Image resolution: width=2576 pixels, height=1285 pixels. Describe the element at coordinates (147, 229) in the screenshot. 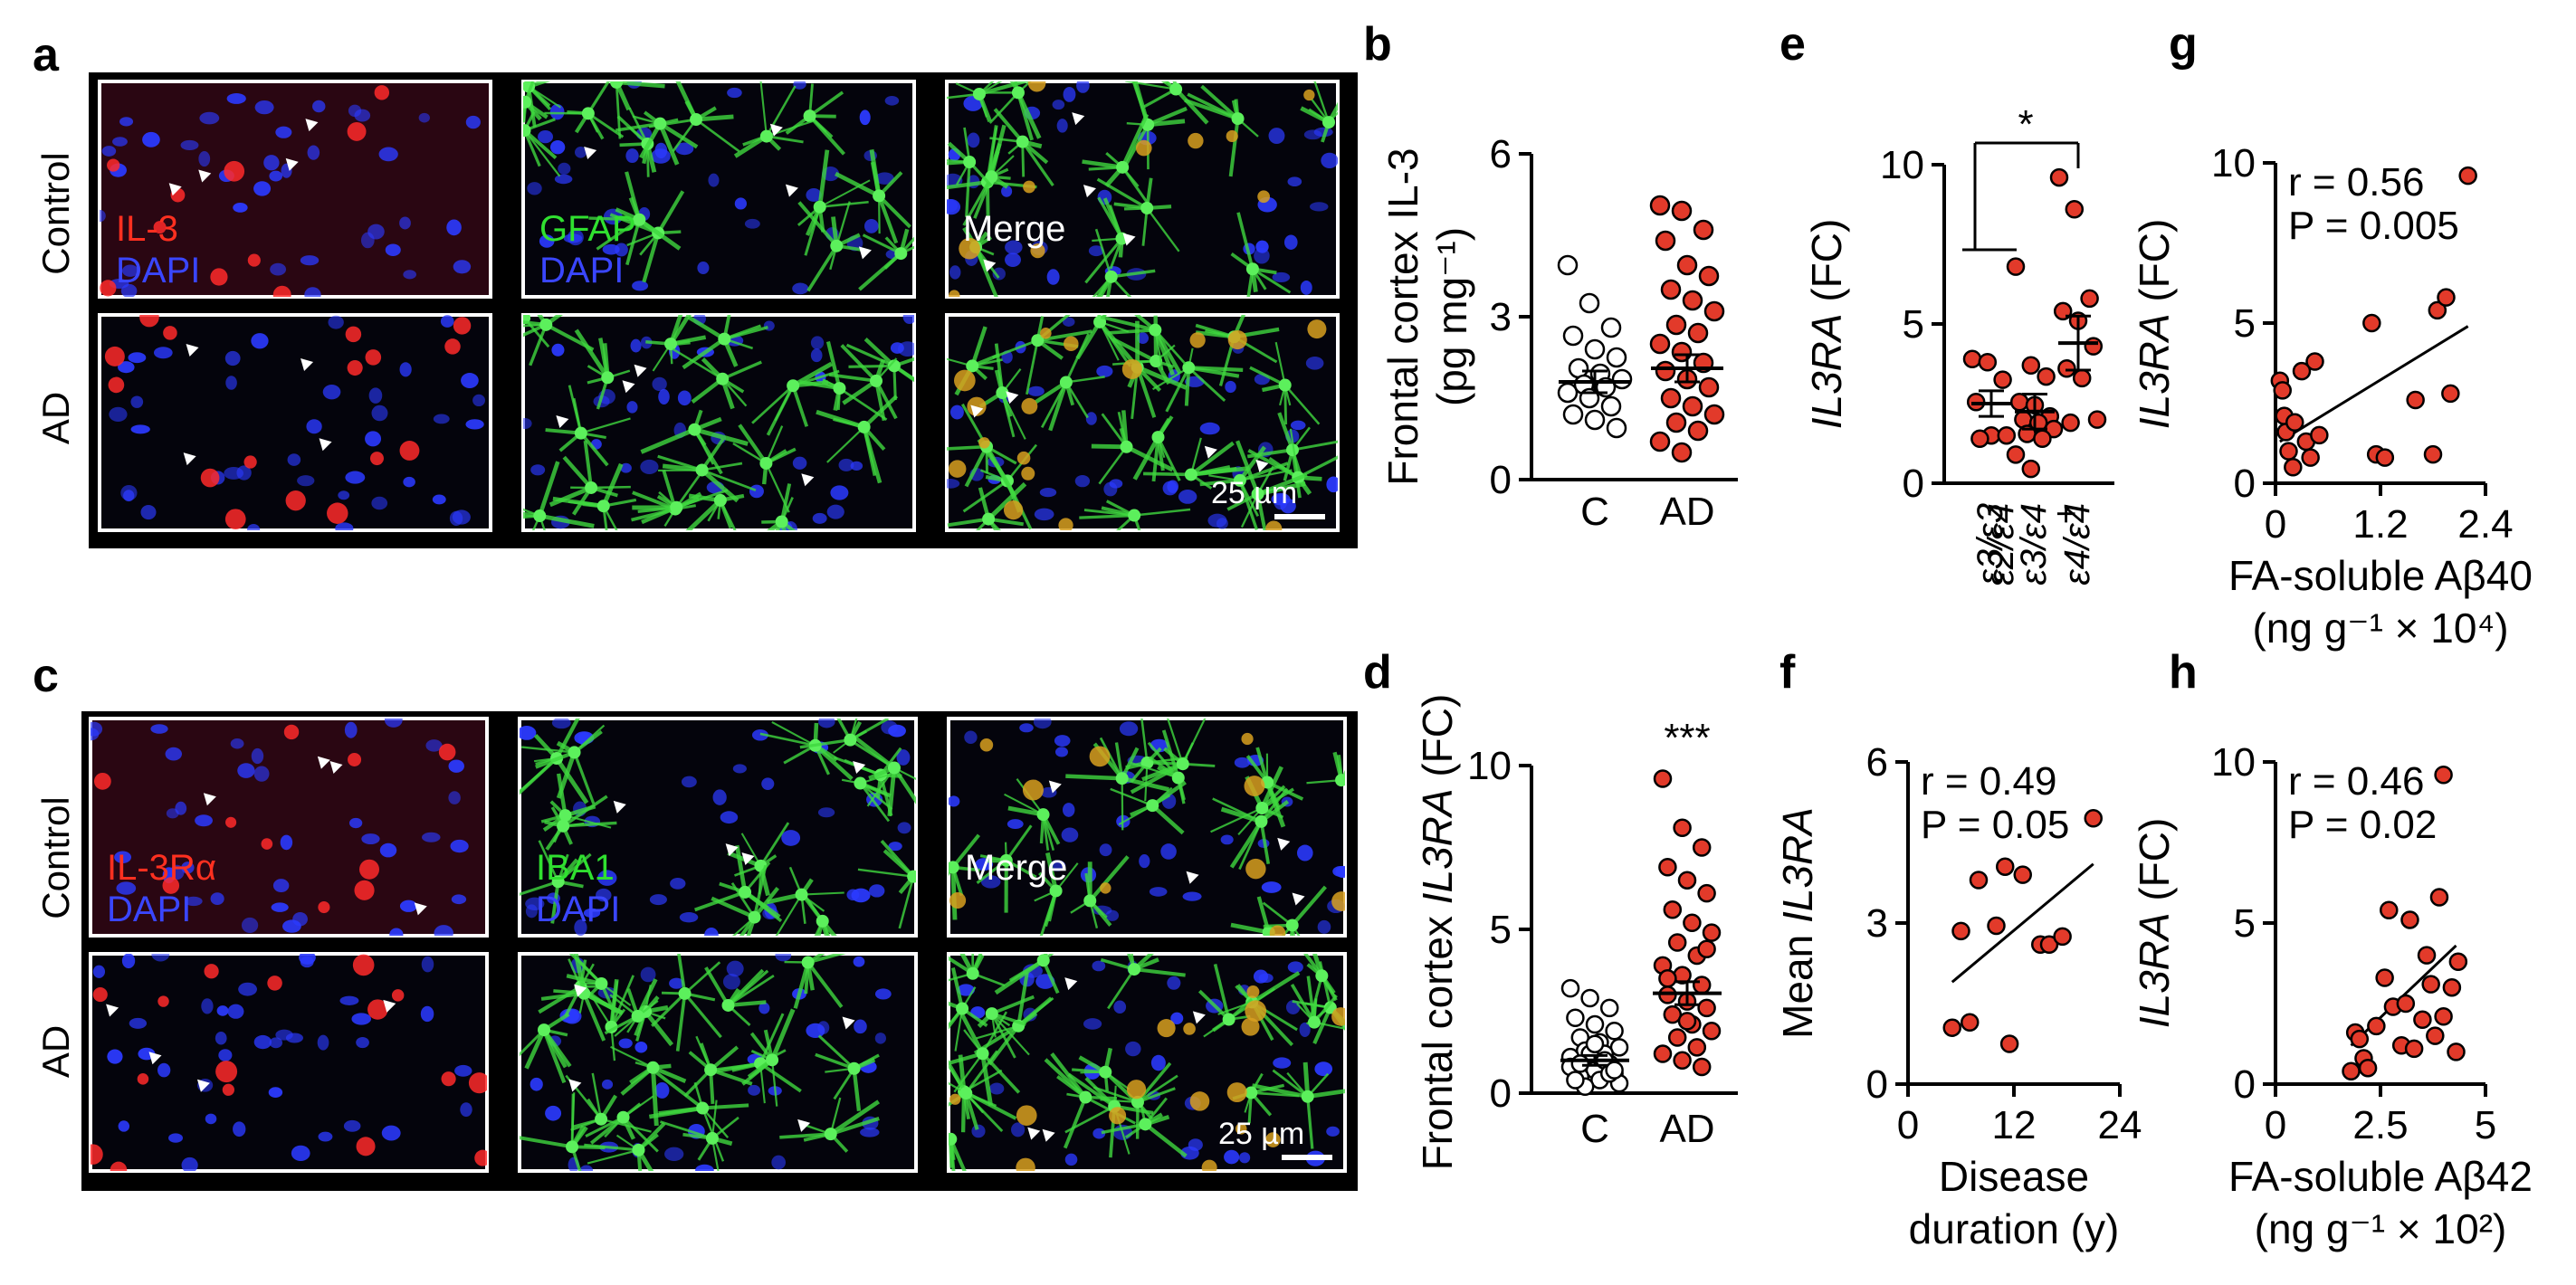

I see `stain-label: IL-3` at that location.